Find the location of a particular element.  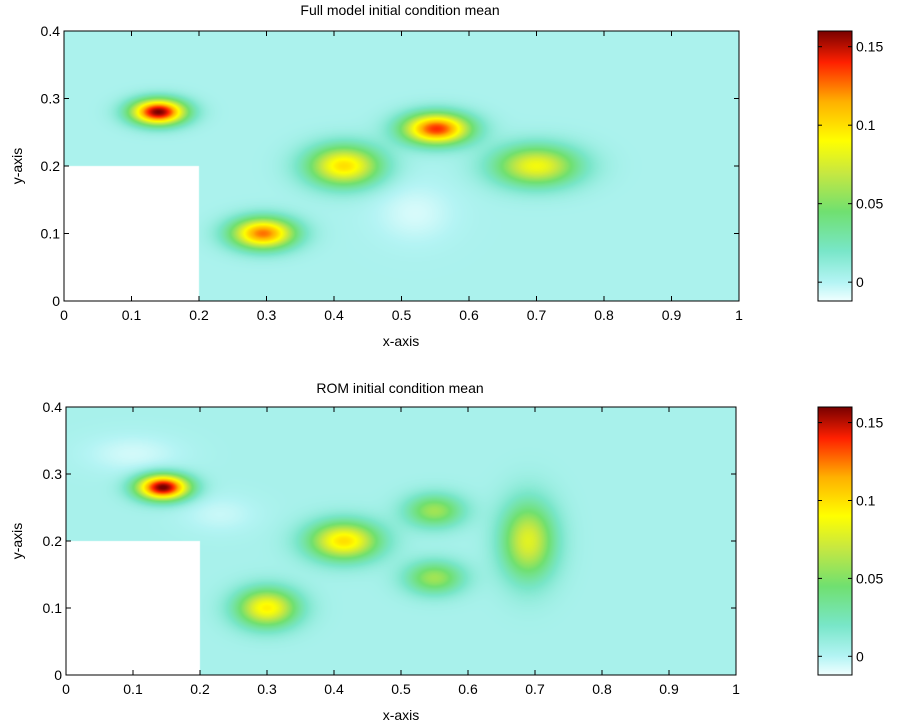

plot-title: Full model initial condition mean is located at coordinates (399, 10).